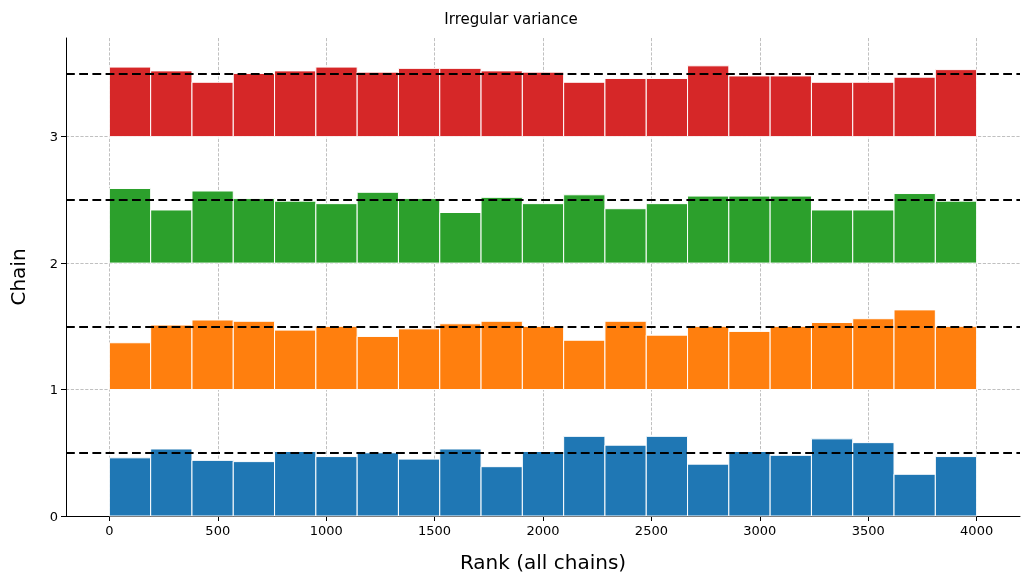 The image size is (1022, 578). I want to click on x-tick-label: 2500, so click(651, 530).